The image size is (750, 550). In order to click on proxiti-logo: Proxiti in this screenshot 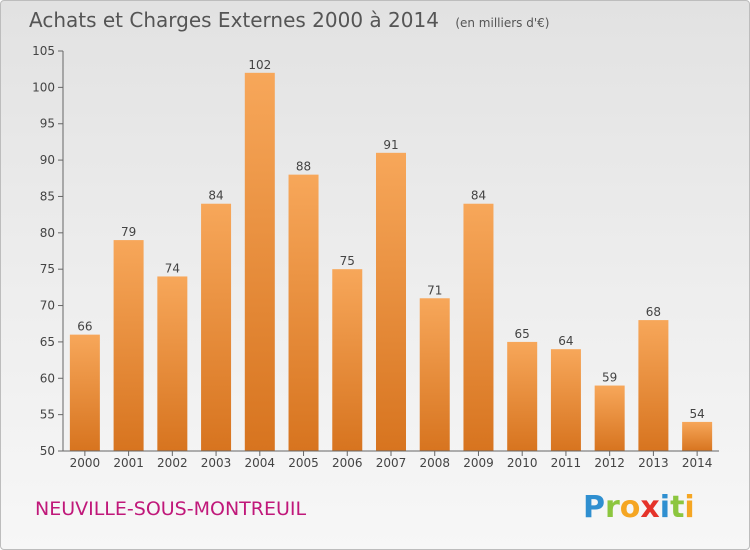, I will do `click(639, 507)`.